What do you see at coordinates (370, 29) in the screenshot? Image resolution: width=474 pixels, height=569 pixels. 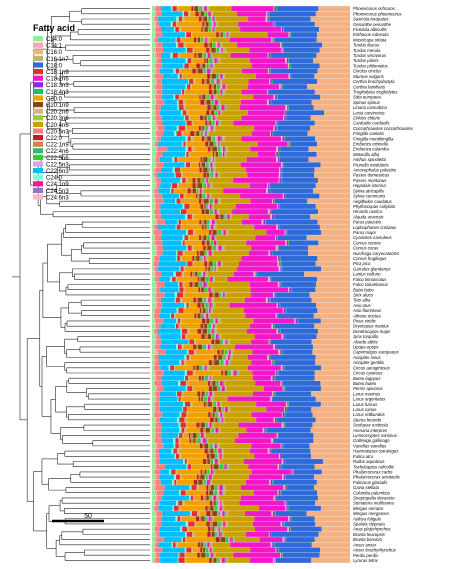 I see `species-label: Ficedula albicollis` at bounding box center [370, 29].